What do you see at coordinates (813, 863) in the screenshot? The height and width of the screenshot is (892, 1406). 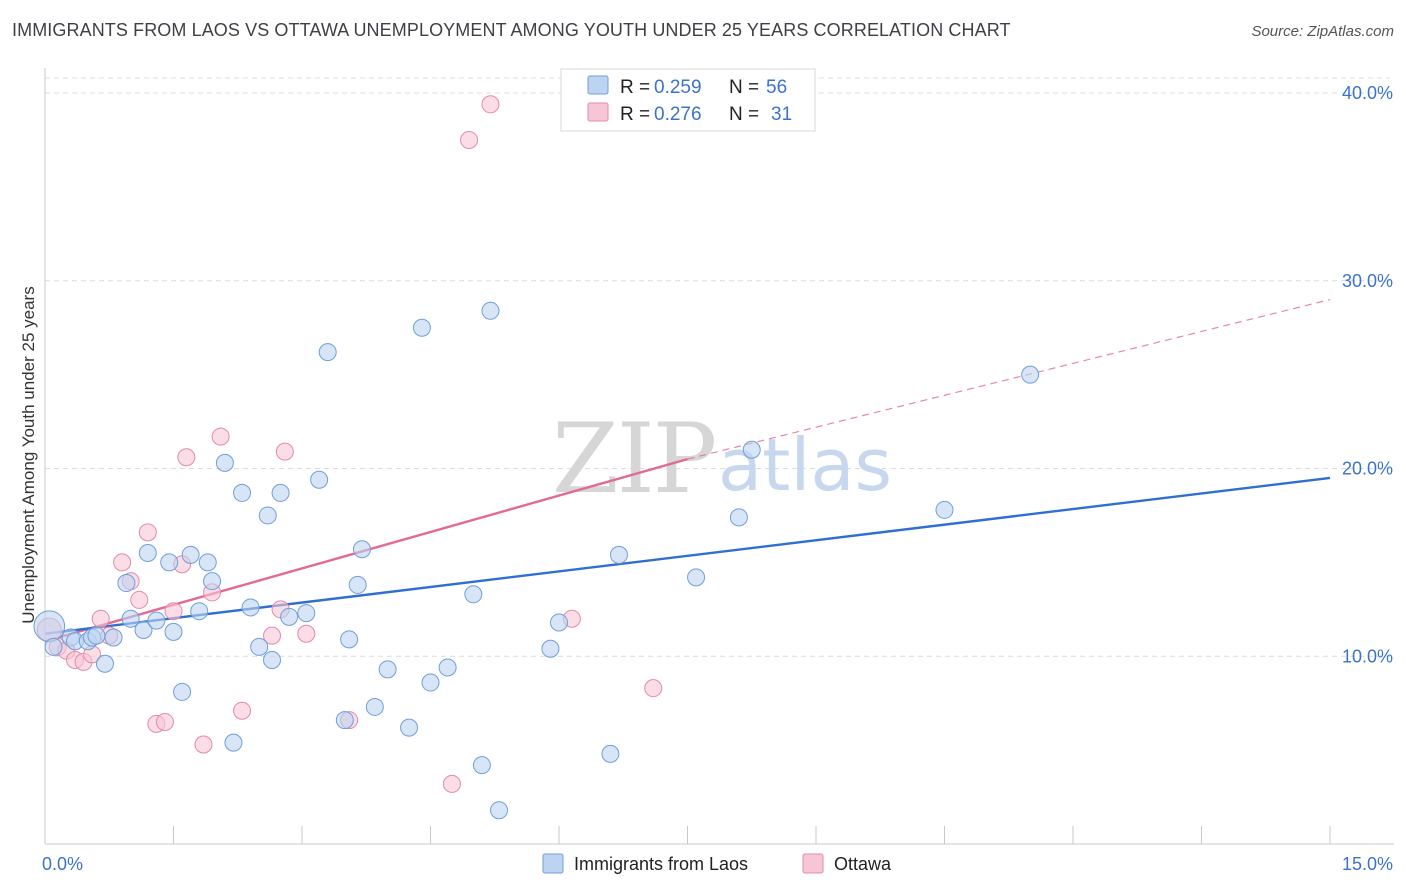 I see `bottom-legend-swatch-ottawa` at bounding box center [813, 863].